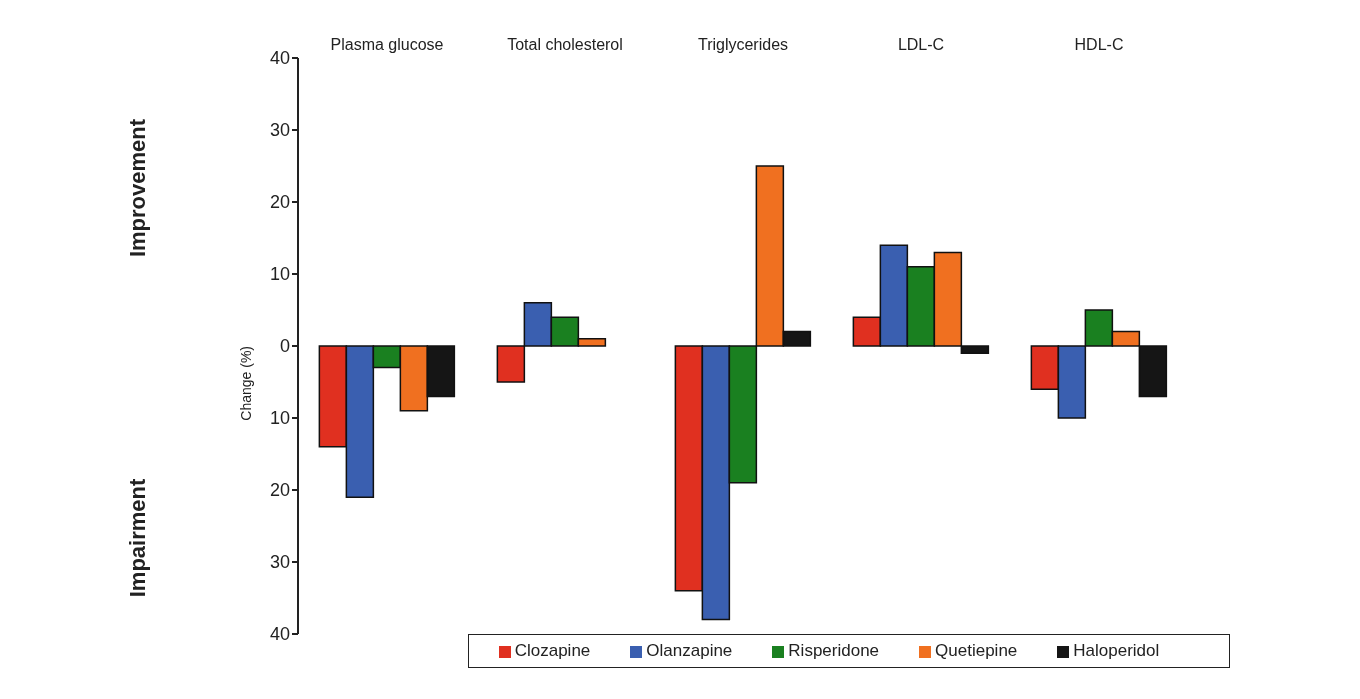 This screenshot has width=1360, height=699. I want to click on legend-label: Quetiepine, so click(976, 650).